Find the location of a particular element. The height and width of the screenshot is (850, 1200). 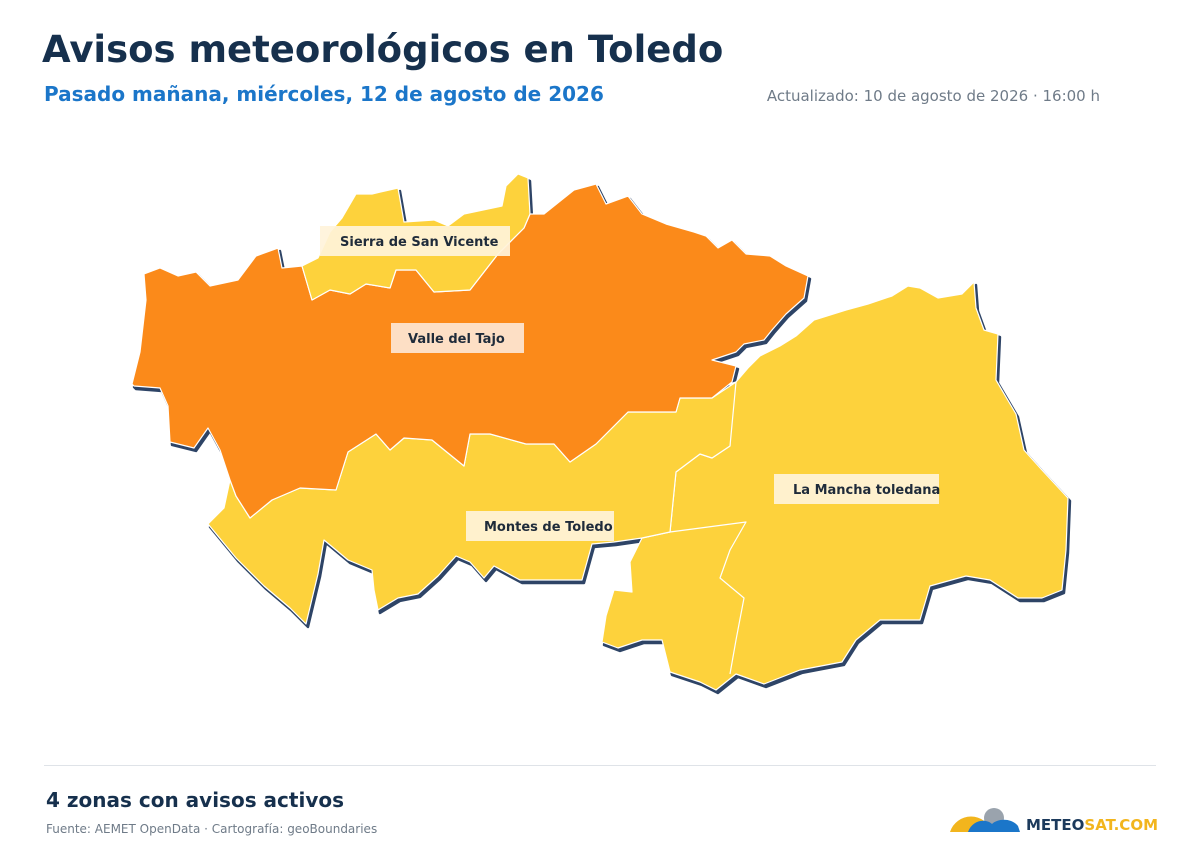

zone-label-valle: Valle del Tajo is located at coordinates (457, 338).